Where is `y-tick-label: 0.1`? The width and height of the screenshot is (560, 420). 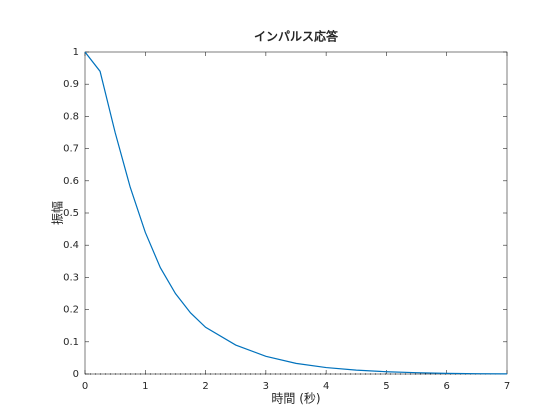
y-tick-label: 0.1 is located at coordinates (71, 342).